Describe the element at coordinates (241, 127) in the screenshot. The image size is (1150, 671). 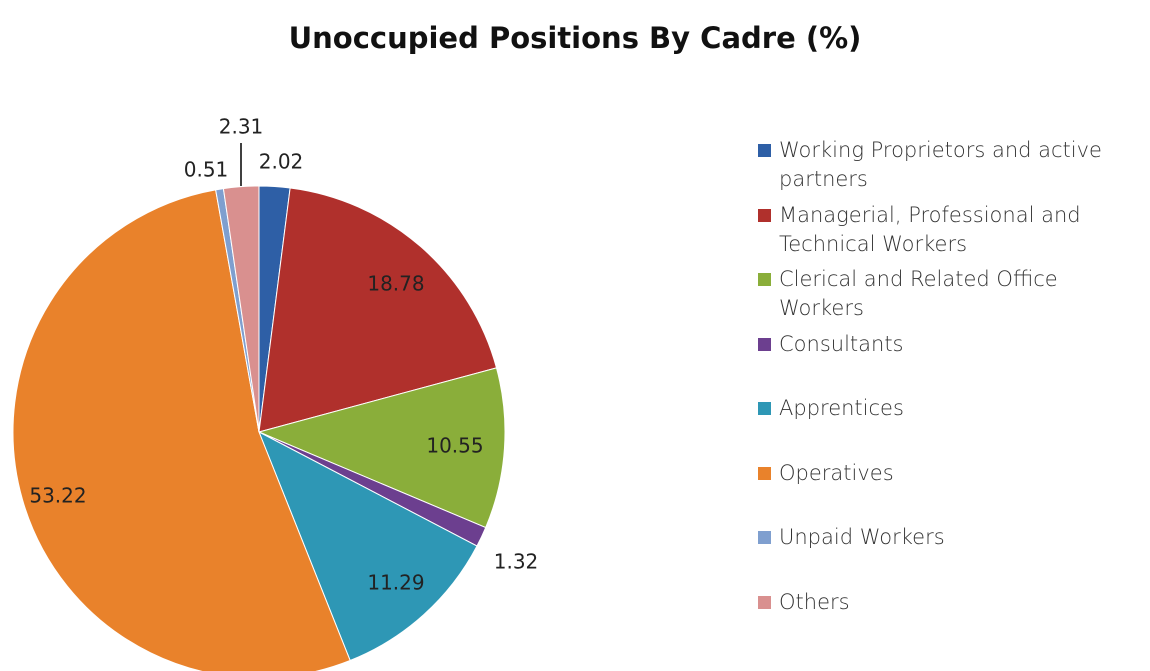
I see `data-label: 2.31` at that location.